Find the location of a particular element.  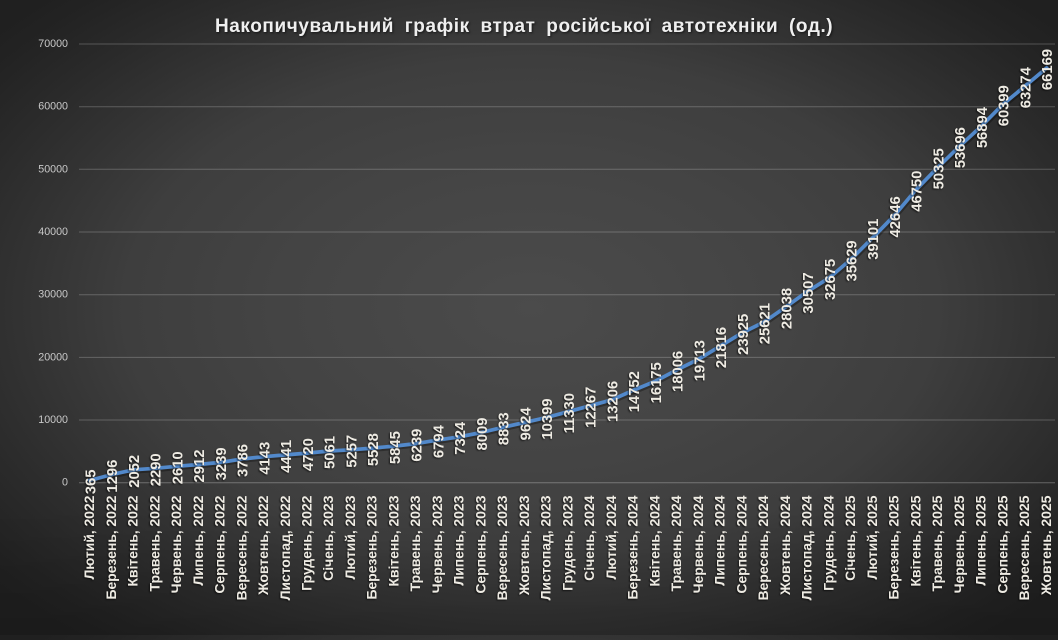

svg-text: 18006 is located at coordinates (679, 371).